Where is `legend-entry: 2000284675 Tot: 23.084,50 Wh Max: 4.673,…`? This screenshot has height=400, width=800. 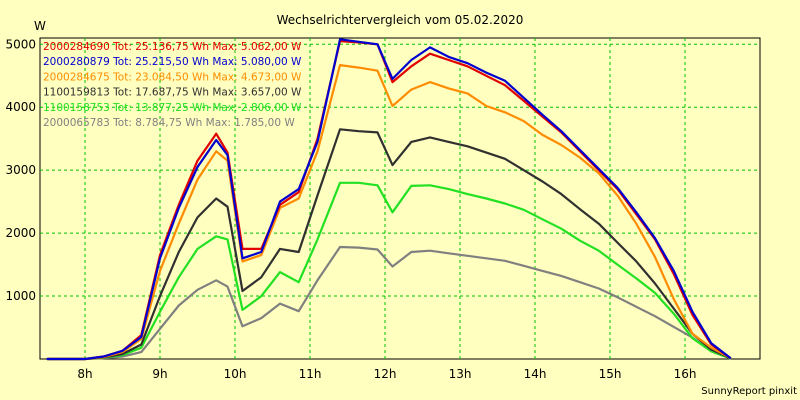
legend-entry: 2000284675 Tot: 23.084,50 Wh Max: 4.673,… is located at coordinates (172, 77).